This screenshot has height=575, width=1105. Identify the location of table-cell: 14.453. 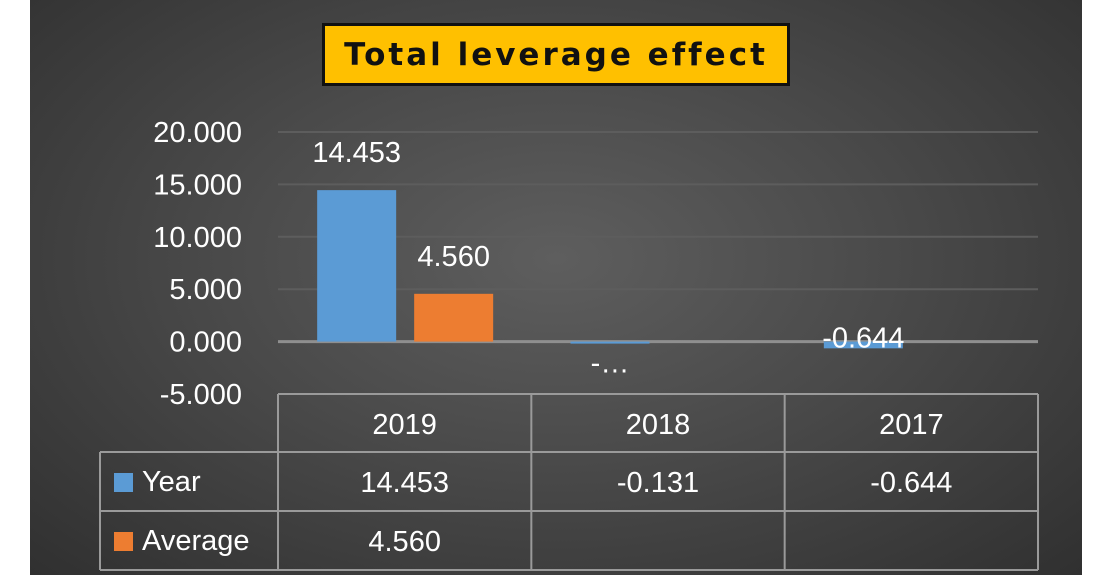
(404, 483).